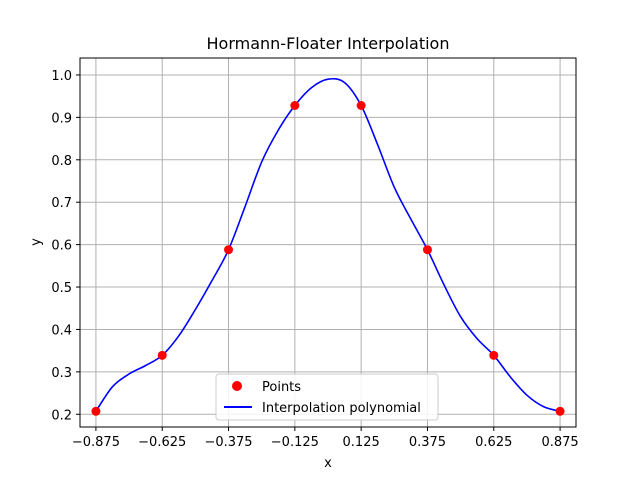  Describe the element at coordinates (61, 330) in the screenshot. I see `y-tick-label: 0.4` at that location.